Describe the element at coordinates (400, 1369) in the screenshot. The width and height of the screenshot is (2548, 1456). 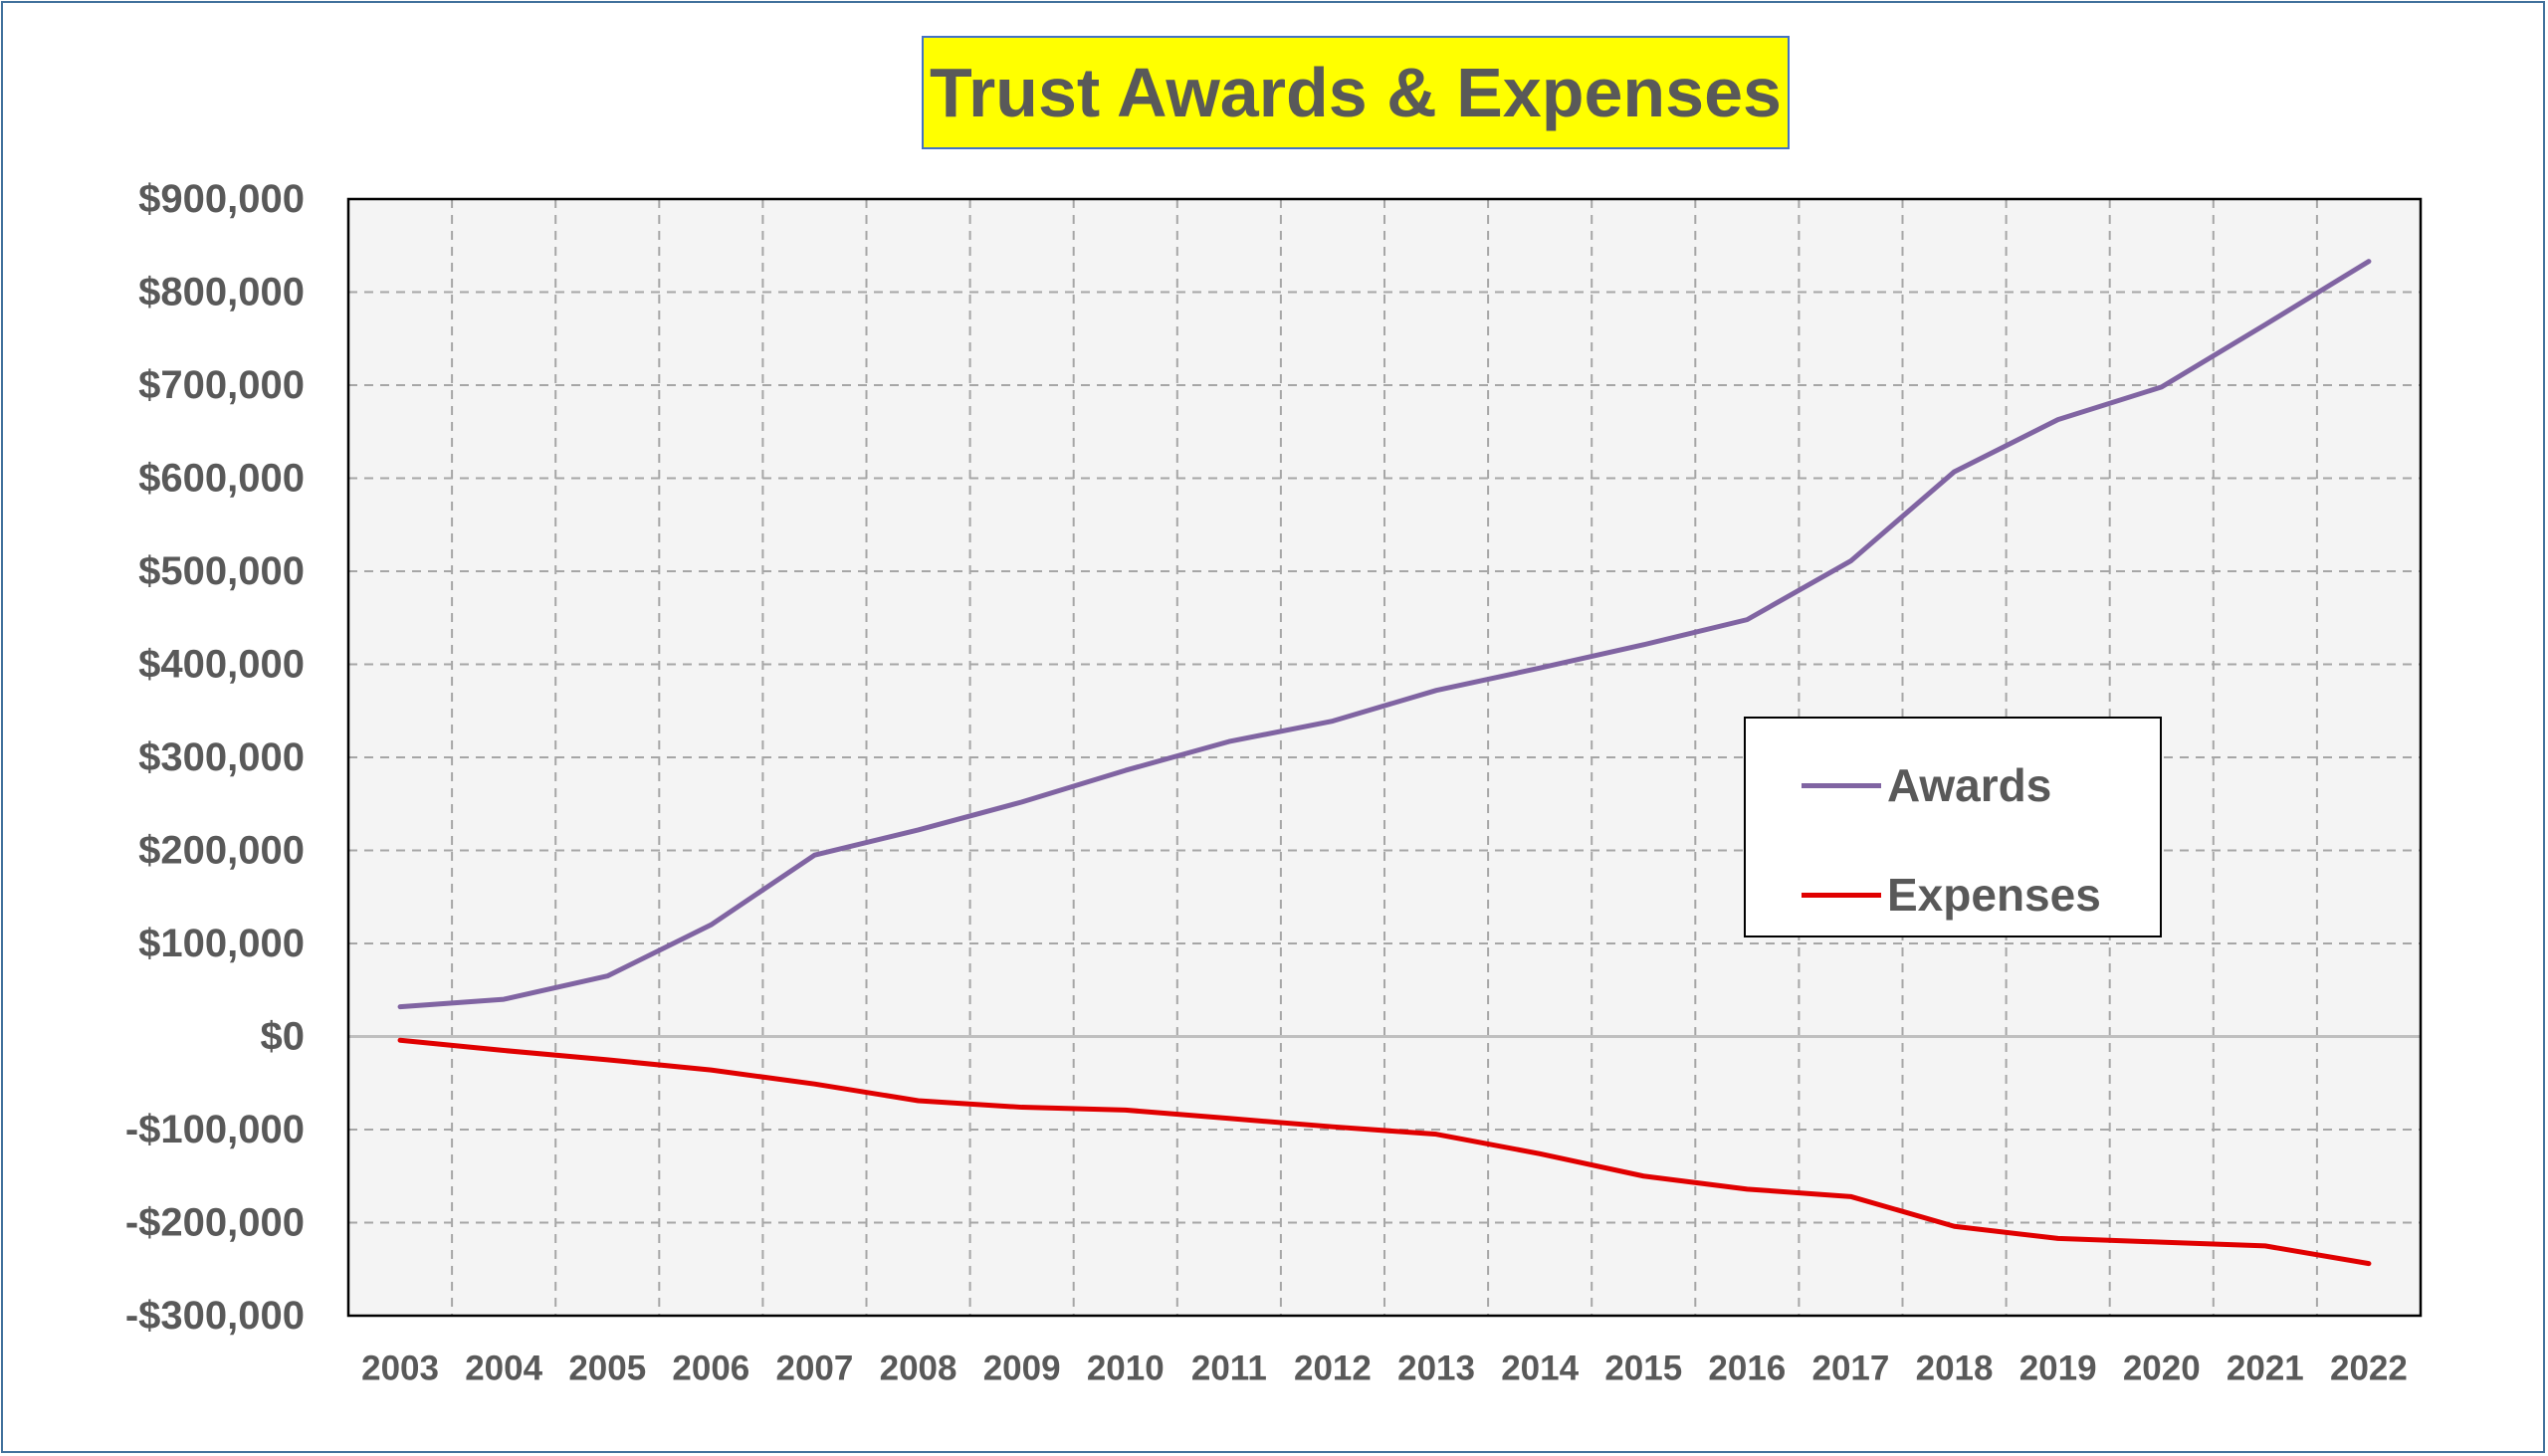
I see `x-tick-label: 2003` at that location.